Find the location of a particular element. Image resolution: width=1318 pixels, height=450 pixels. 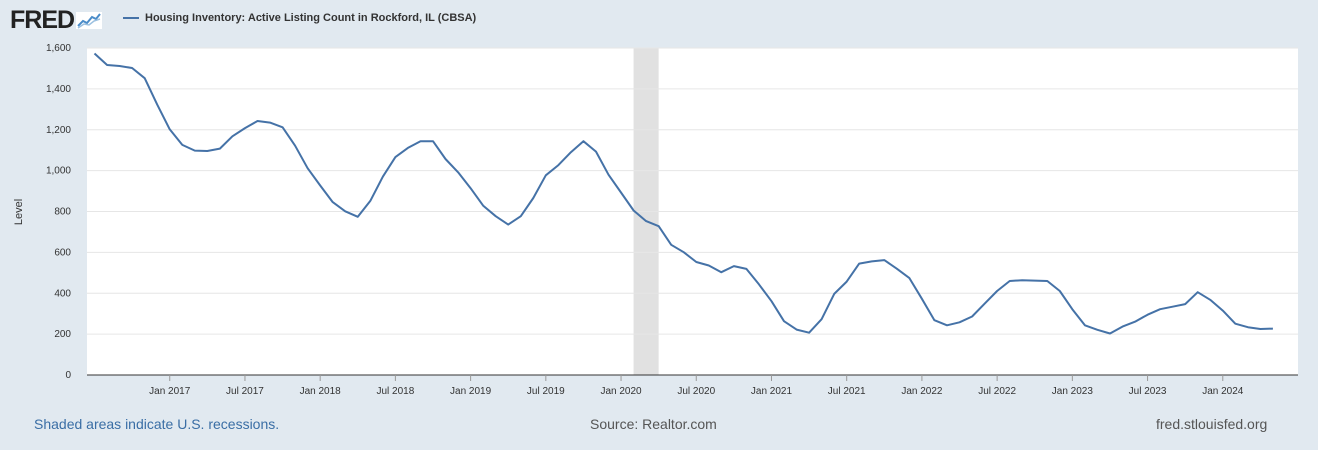

y-tick-label: 0 is located at coordinates (68, 375).